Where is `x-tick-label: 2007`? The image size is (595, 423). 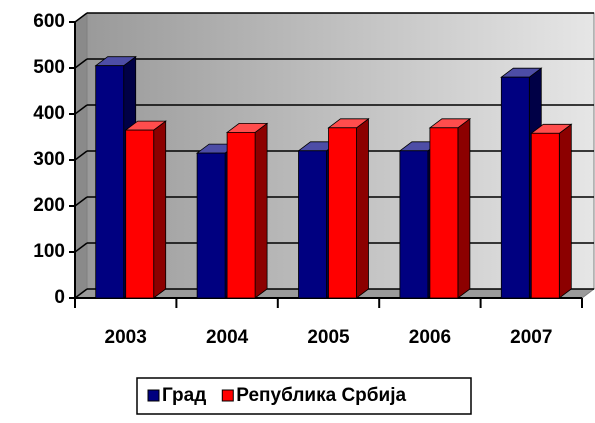
x-tick-label: 2007 is located at coordinates (531, 337).